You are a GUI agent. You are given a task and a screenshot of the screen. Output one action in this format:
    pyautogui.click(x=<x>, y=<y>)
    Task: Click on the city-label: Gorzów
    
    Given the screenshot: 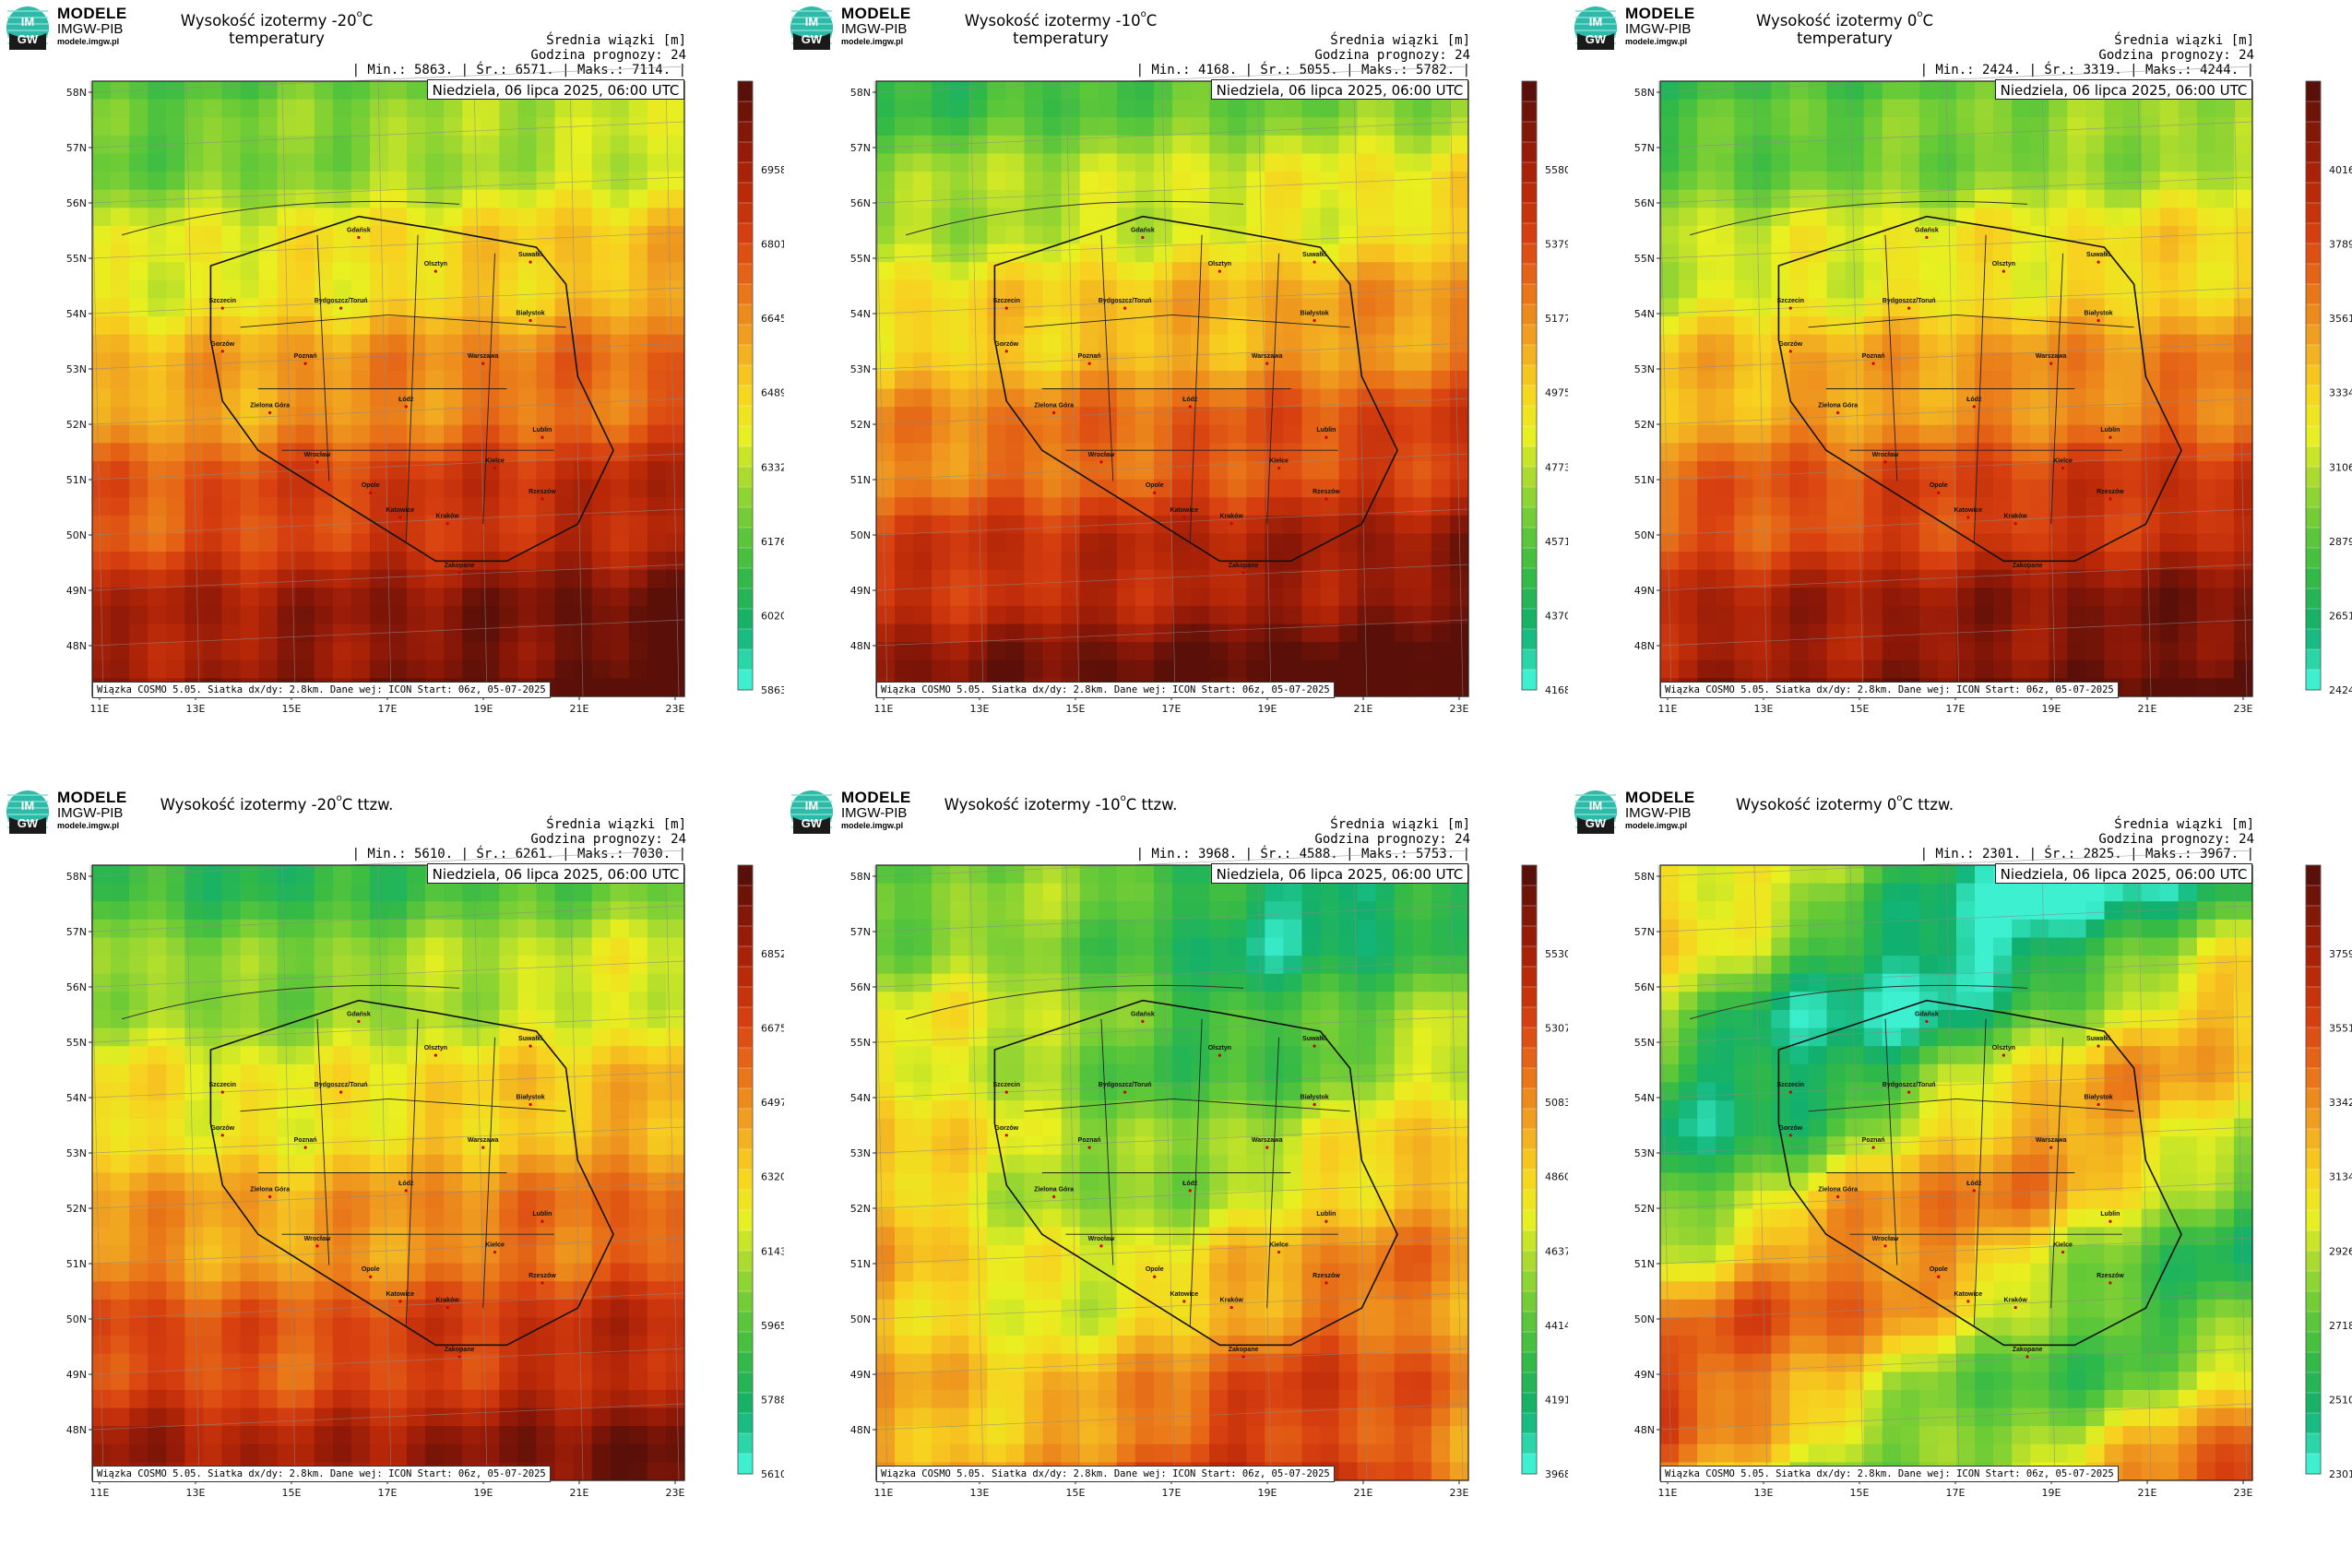 What is the action you would take?
    pyautogui.click(x=1006, y=1128)
    